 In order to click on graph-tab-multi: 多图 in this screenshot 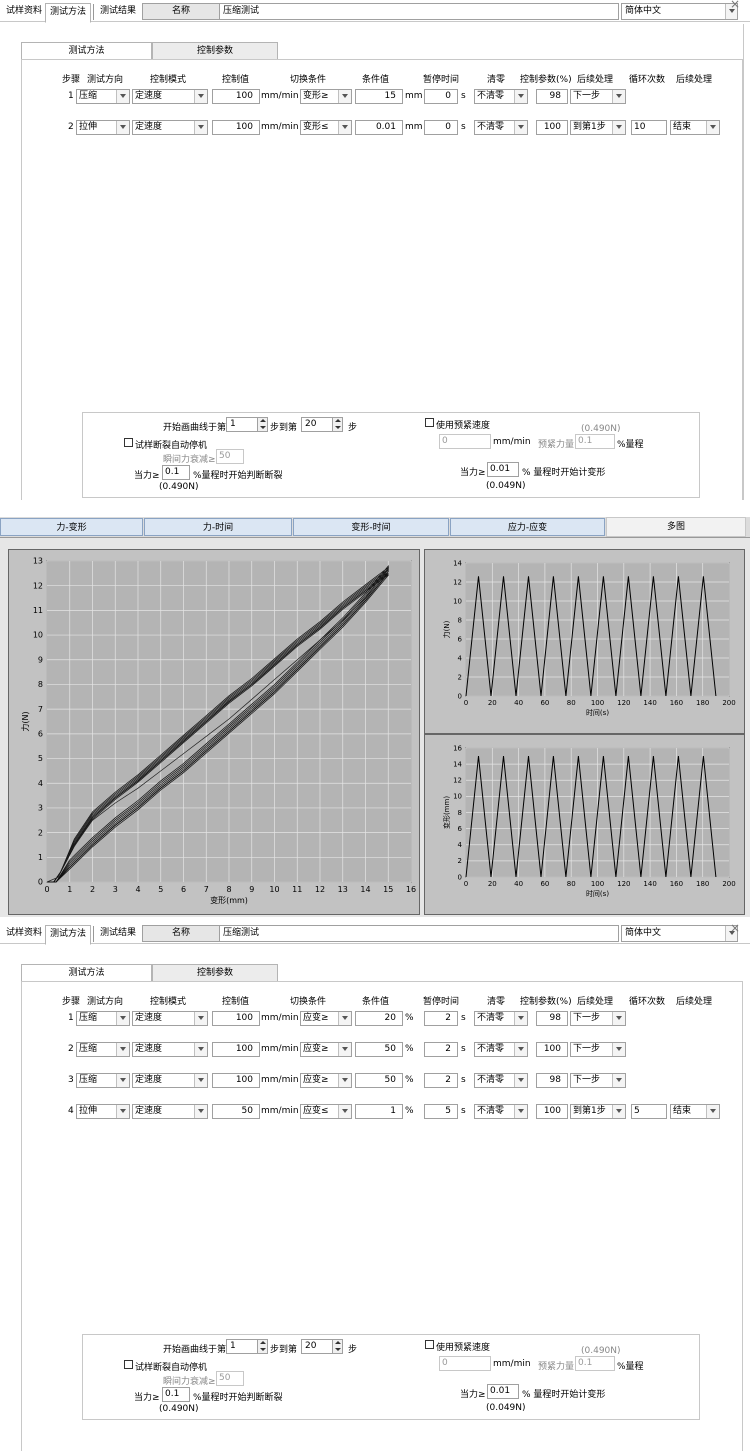, I will do `click(676, 527)`.